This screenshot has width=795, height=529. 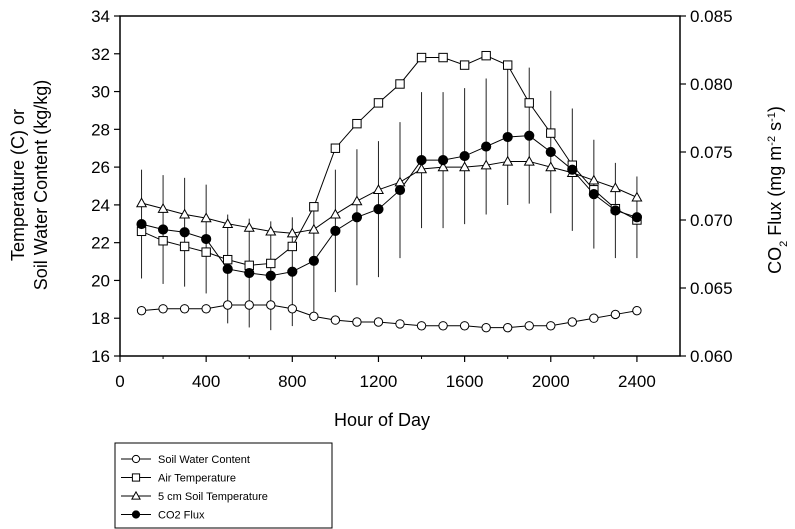 I want to click on y-left-tick-label: 34, so click(x=100, y=16).